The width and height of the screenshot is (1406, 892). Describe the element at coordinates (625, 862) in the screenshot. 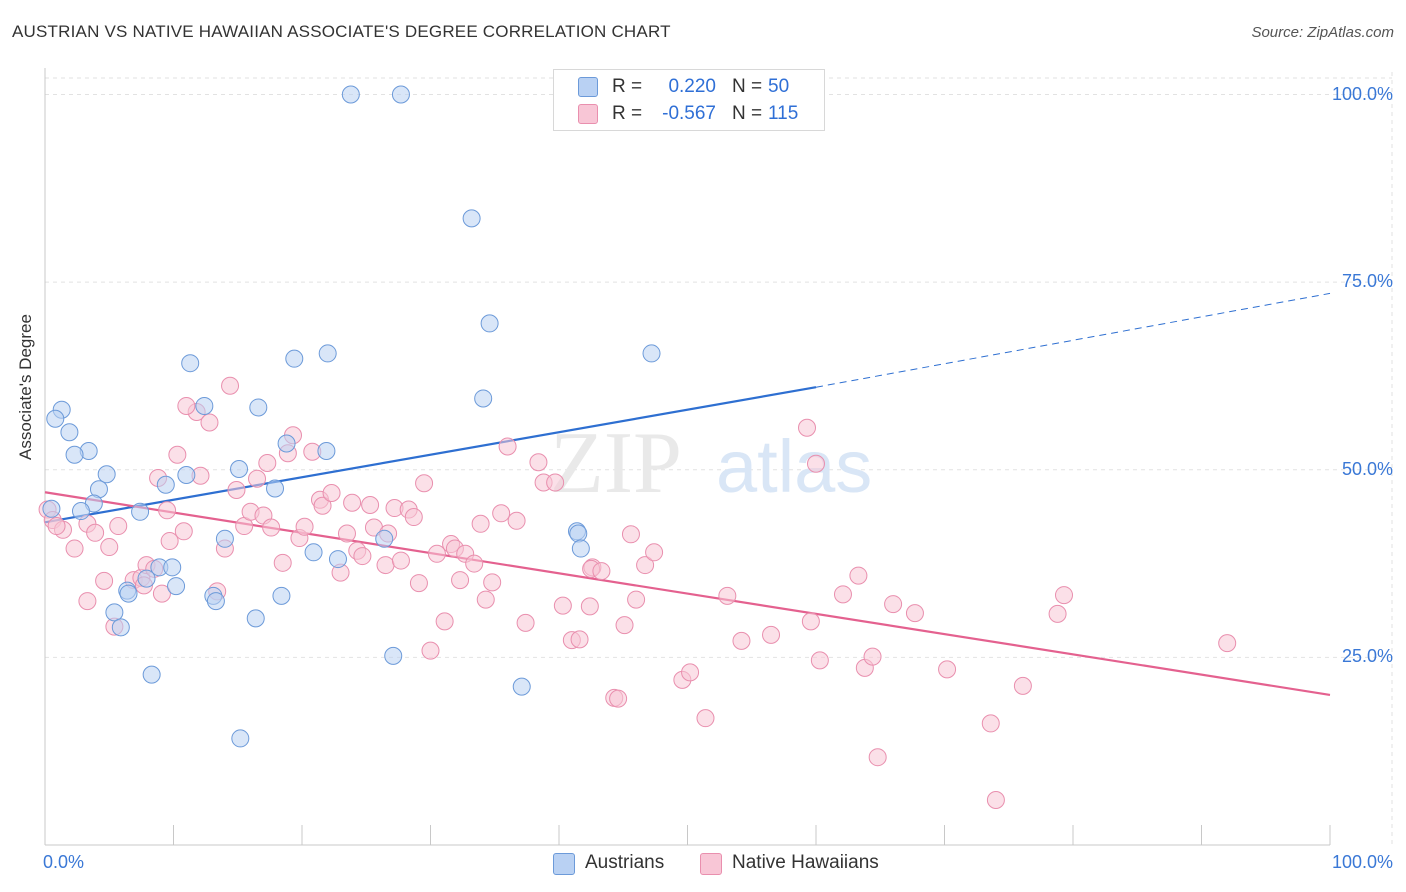

I see `legend-label-austrians: Austrians` at that location.